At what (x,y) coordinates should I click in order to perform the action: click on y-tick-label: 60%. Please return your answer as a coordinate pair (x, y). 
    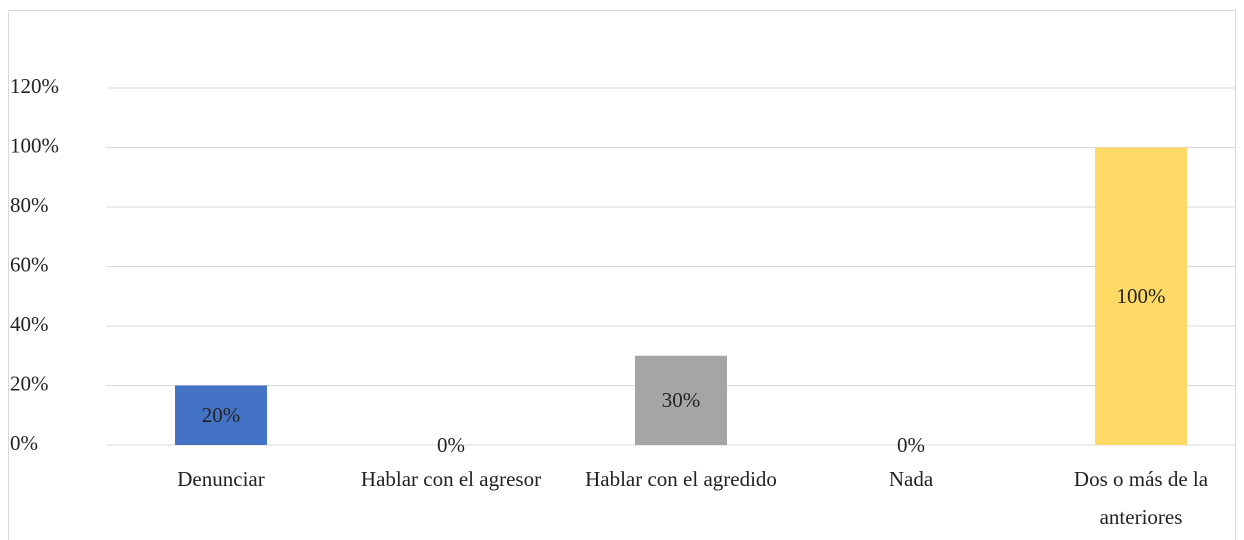
    Looking at the image, I should click on (29, 264).